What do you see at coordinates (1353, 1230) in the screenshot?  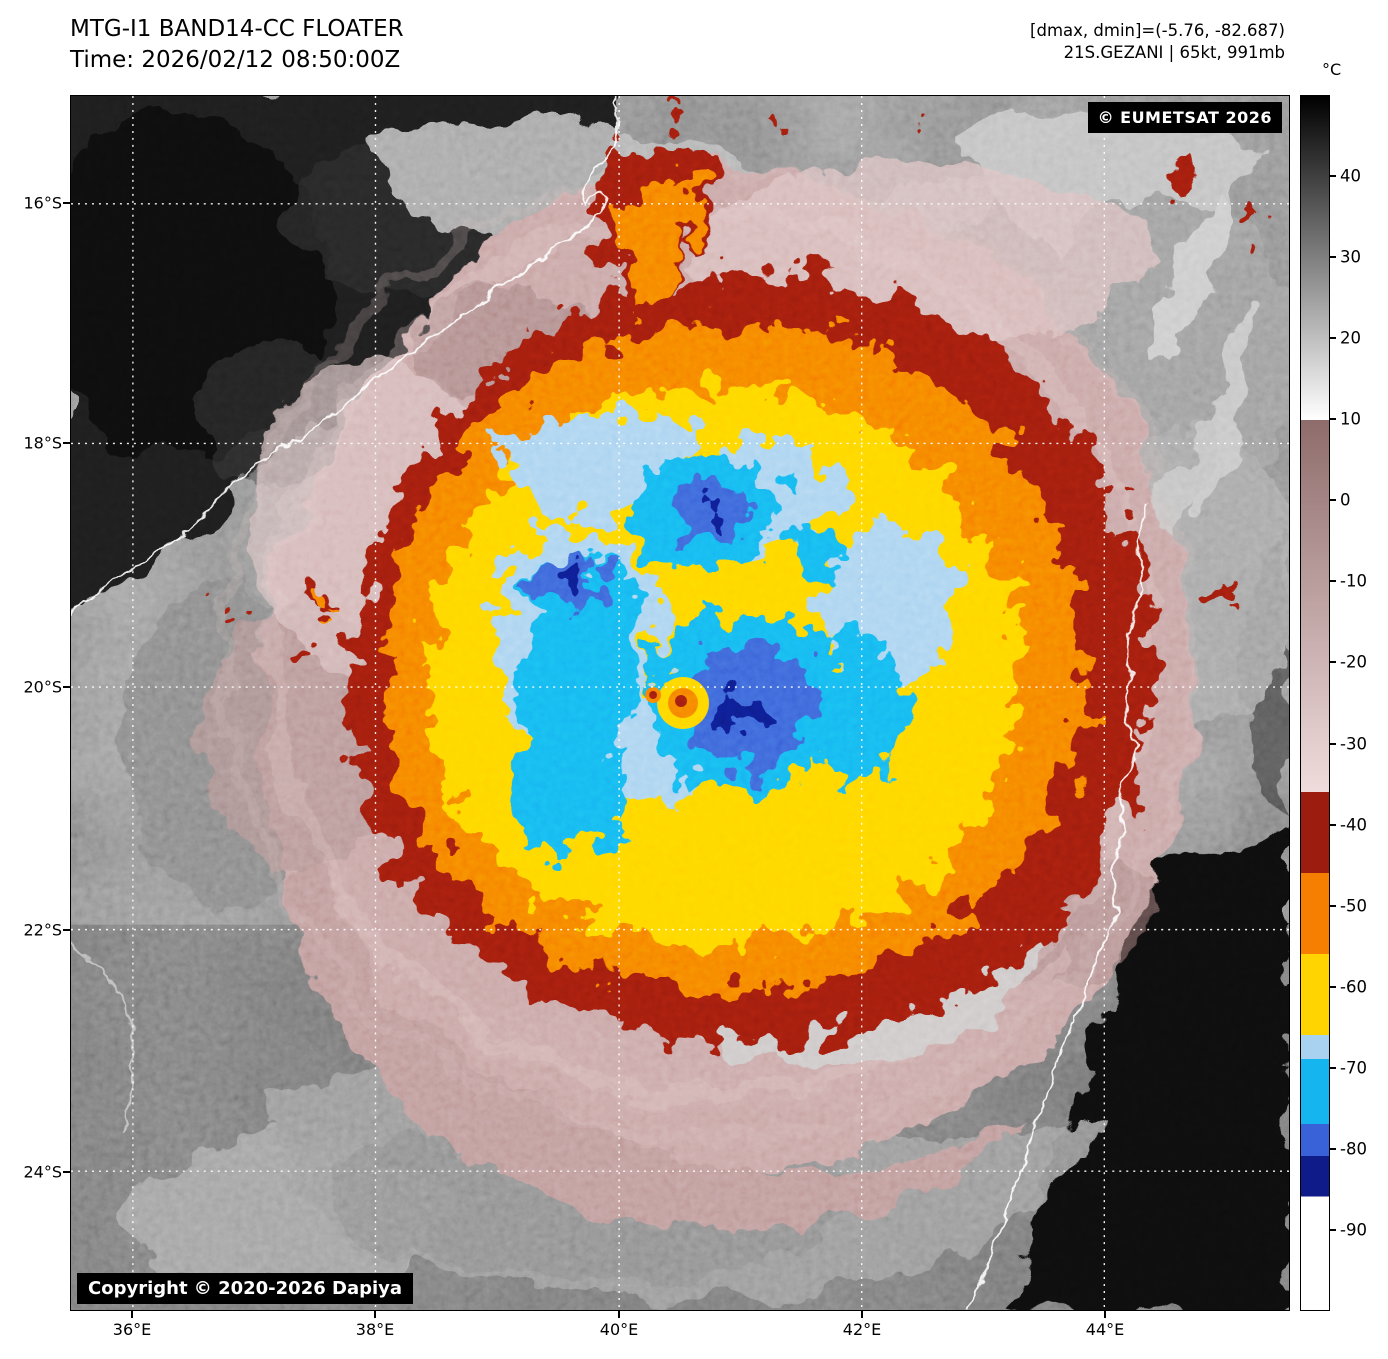 I see `colorbar-tick-label: -90` at bounding box center [1353, 1230].